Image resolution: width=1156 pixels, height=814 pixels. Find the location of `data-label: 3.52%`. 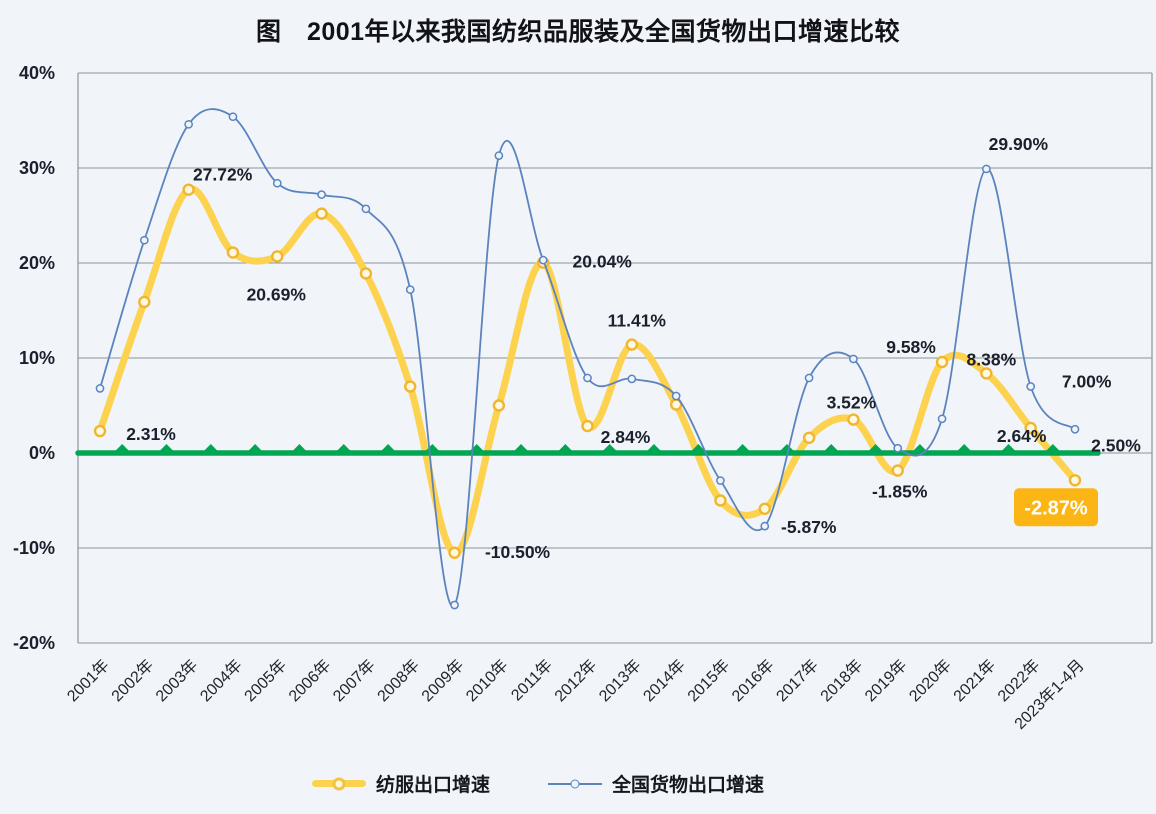

data-label: 3.52% is located at coordinates (852, 403).